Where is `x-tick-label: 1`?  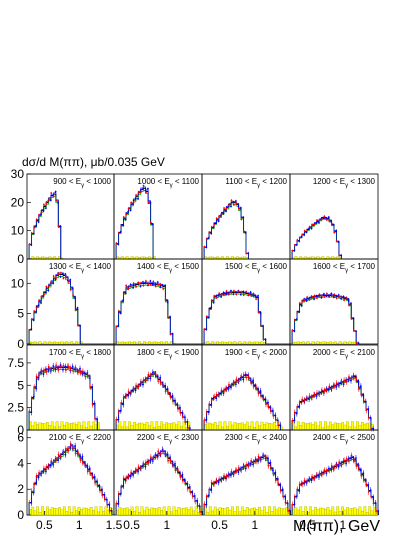
x-tick-label: 1 is located at coordinates (166, 525).